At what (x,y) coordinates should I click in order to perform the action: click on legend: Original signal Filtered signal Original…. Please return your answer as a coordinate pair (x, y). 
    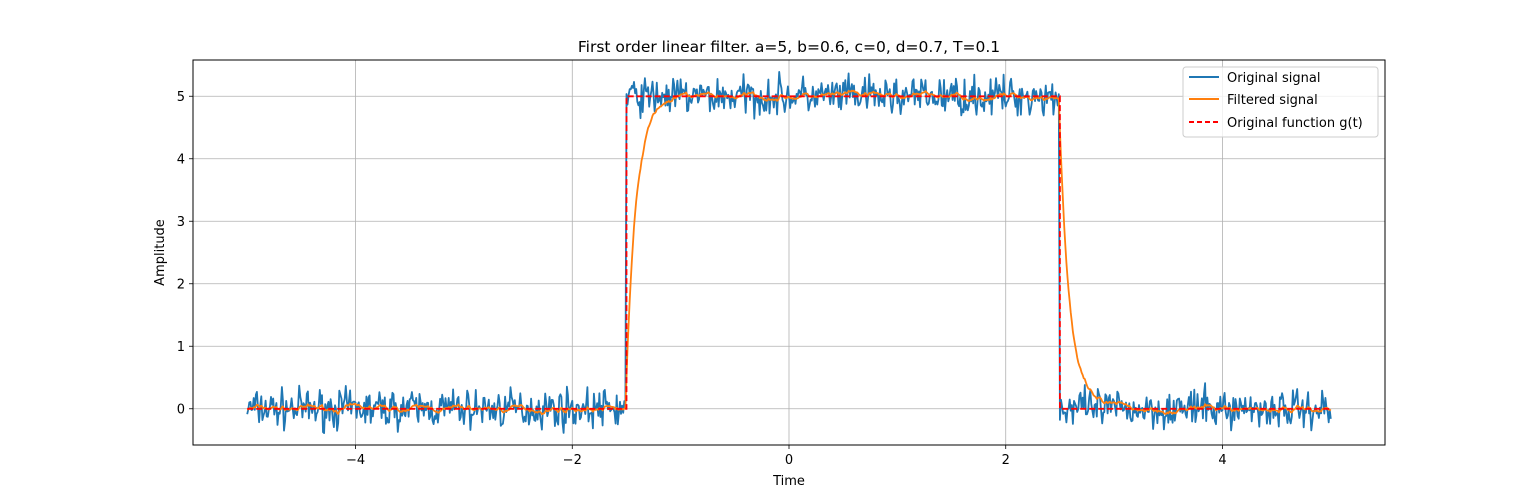
    Looking at the image, I should click on (1280, 102).